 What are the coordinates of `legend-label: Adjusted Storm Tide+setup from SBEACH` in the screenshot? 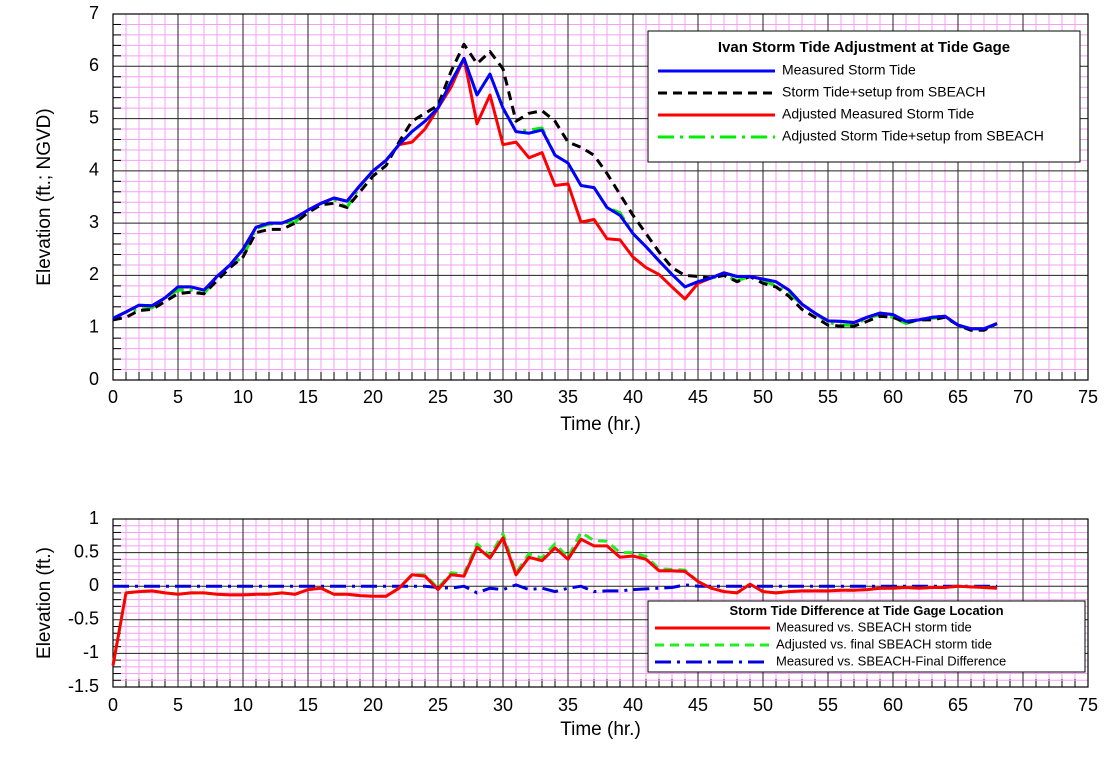 It's located at (913, 136).